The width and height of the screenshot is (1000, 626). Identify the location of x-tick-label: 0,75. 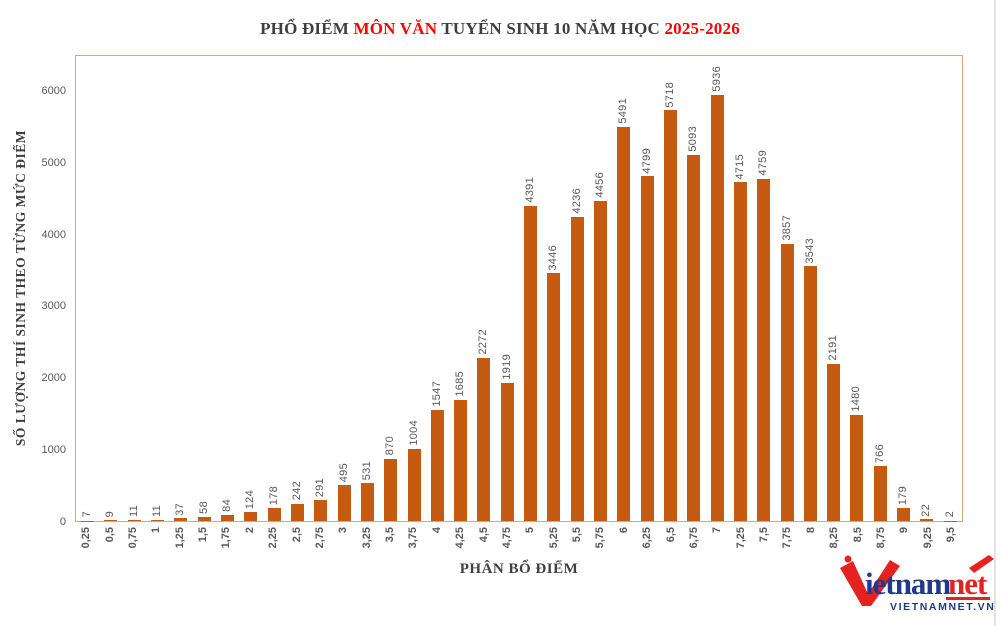
(132, 538).